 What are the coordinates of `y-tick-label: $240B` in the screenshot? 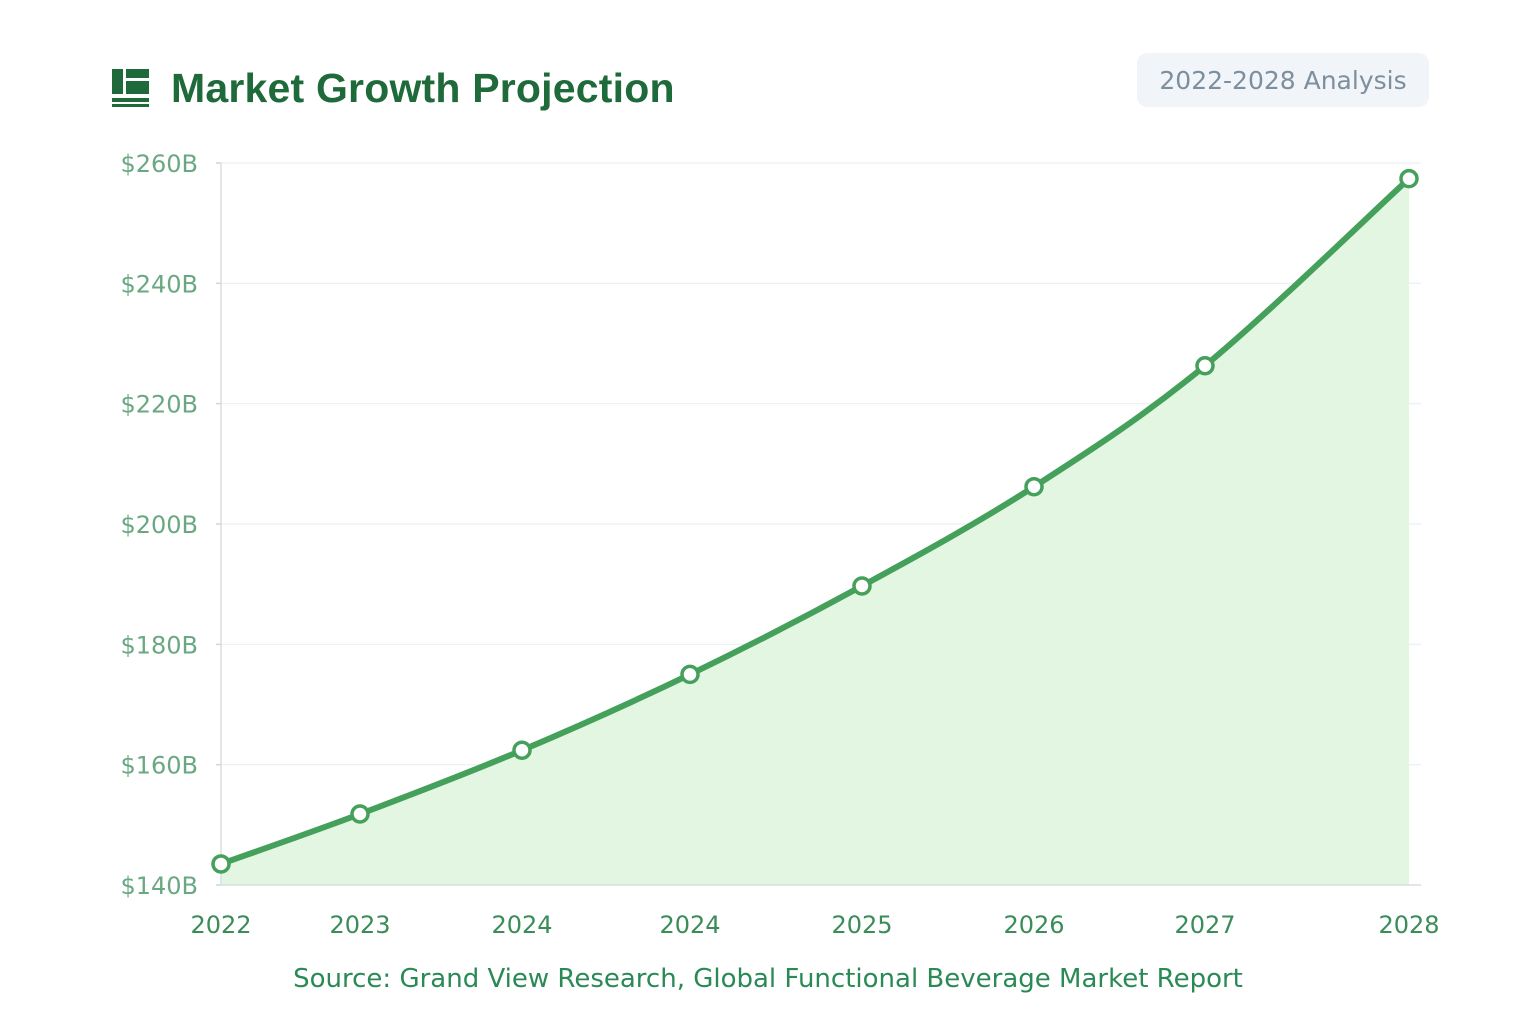 It's located at (159, 284).